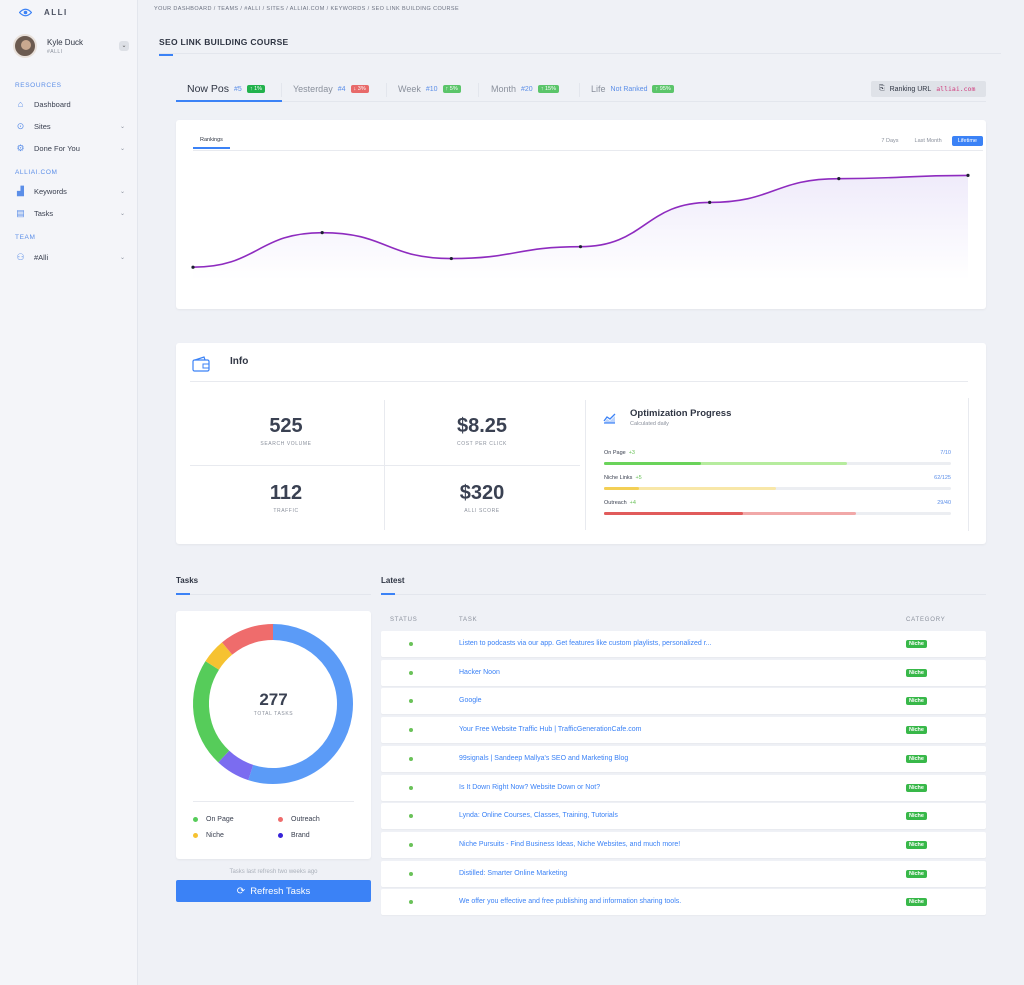 This screenshot has width=1024, height=985. What do you see at coordinates (777, 482) in the screenshot?
I see `progress-niche-links: Niche Links +5 62/125` at bounding box center [777, 482].